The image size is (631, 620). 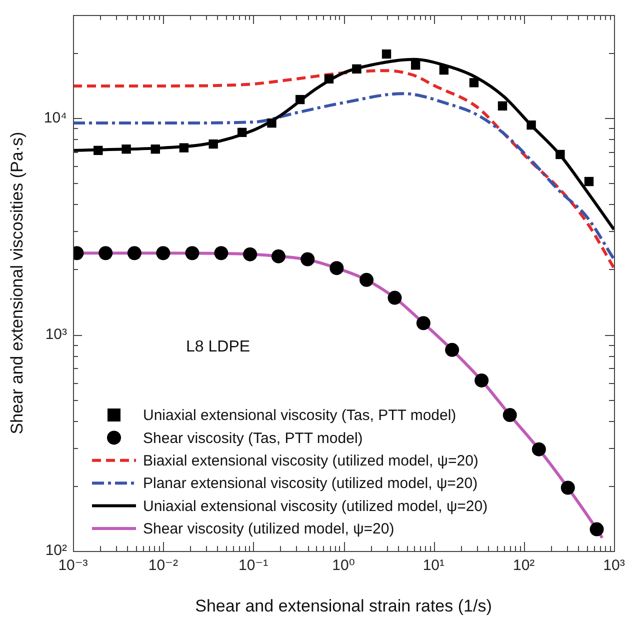 I want to click on annotation: L8 LDPE, so click(x=218, y=347).